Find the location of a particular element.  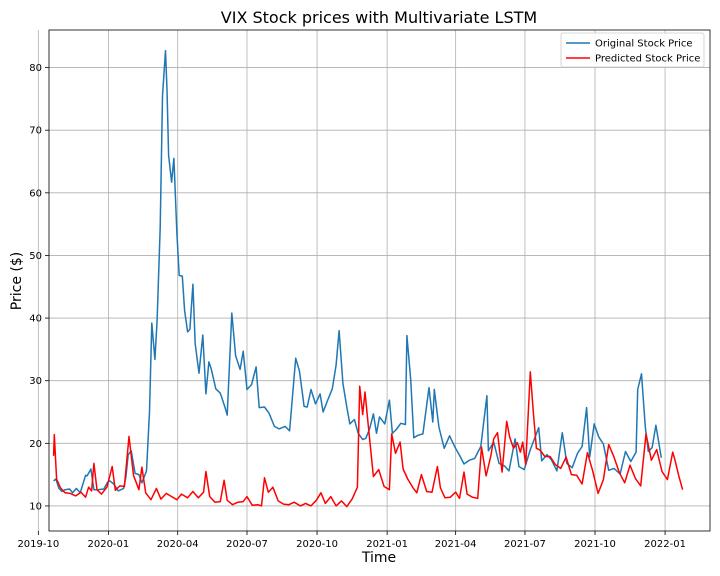

y-tick-label: 40 is located at coordinates (35, 319).